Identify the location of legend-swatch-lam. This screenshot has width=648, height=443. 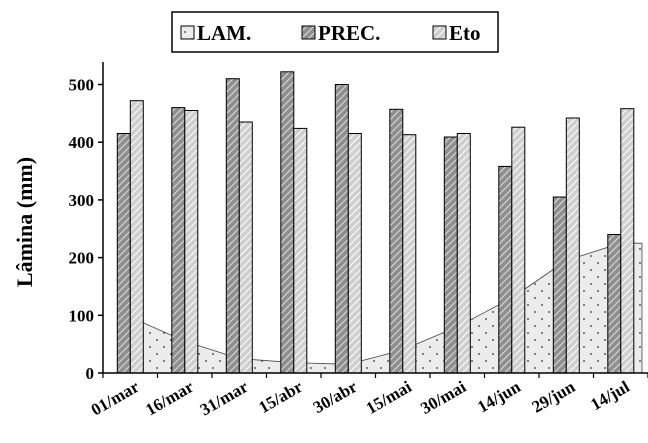
(187, 32).